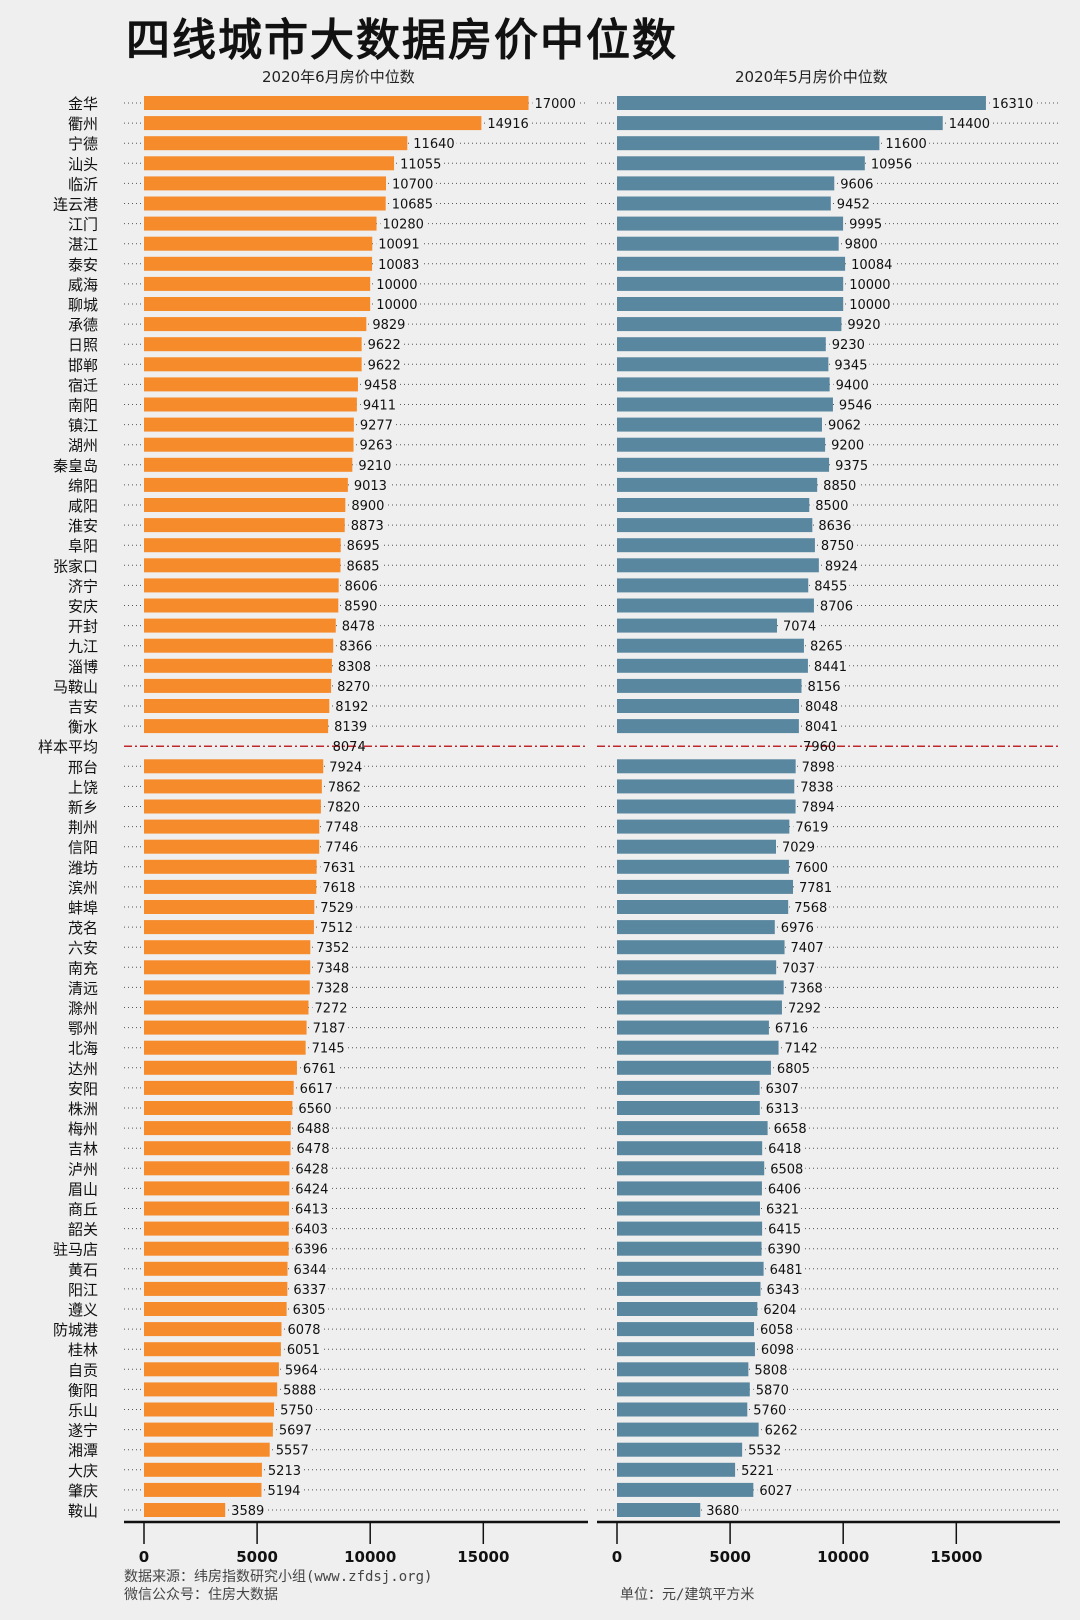  Describe the element at coordinates (358, 627) in the screenshot. I see `data-label: 8478` at that location.